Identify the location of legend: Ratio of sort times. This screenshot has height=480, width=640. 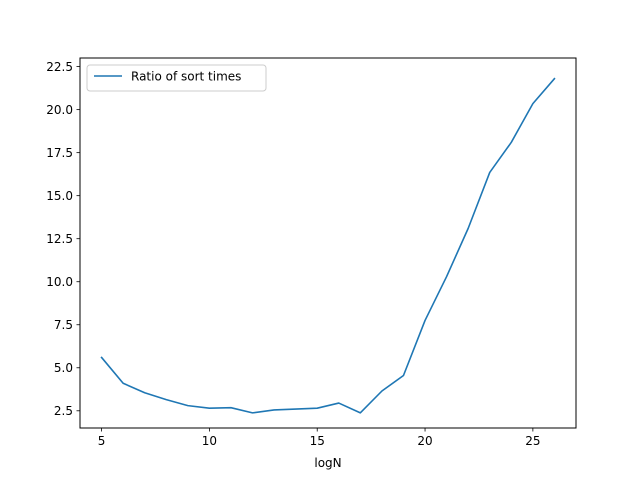
(176, 78).